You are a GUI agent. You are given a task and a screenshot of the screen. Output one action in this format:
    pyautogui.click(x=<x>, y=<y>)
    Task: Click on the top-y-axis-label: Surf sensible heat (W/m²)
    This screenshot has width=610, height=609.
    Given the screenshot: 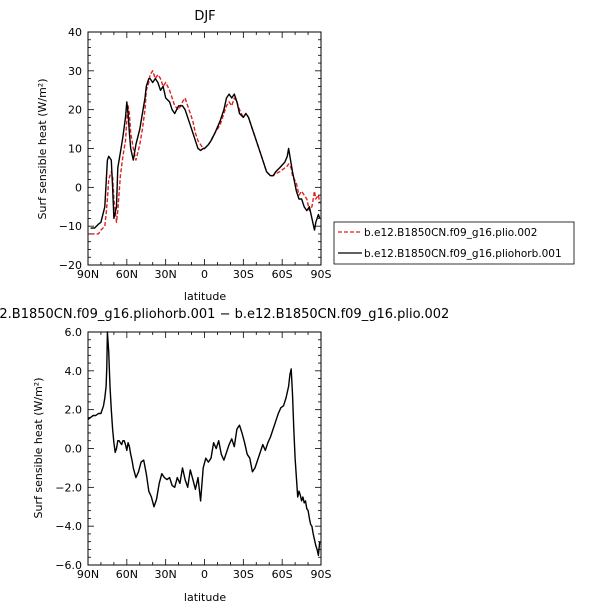 What is the action you would take?
    pyautogui.click(x=42, y=149)
    